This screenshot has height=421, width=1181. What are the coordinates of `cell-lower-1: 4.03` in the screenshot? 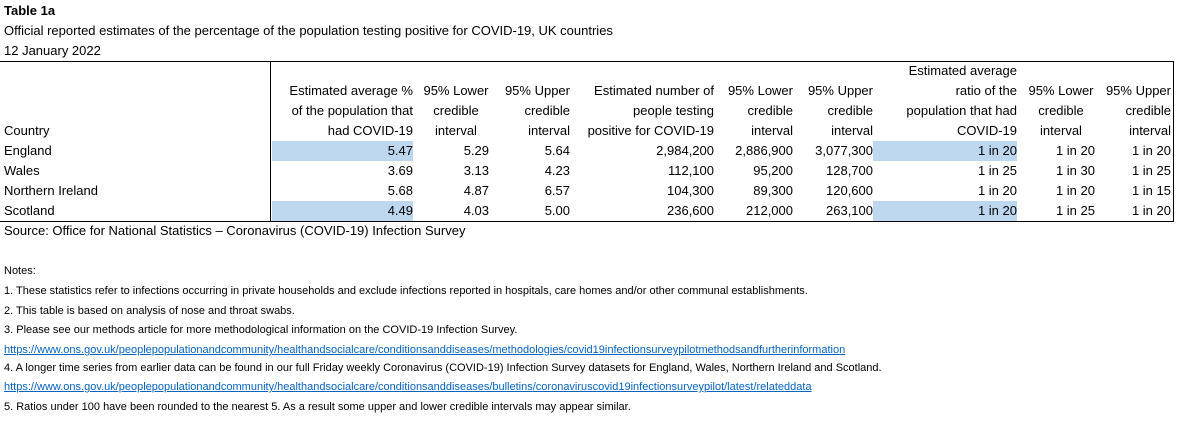 It's located at (476, 210).